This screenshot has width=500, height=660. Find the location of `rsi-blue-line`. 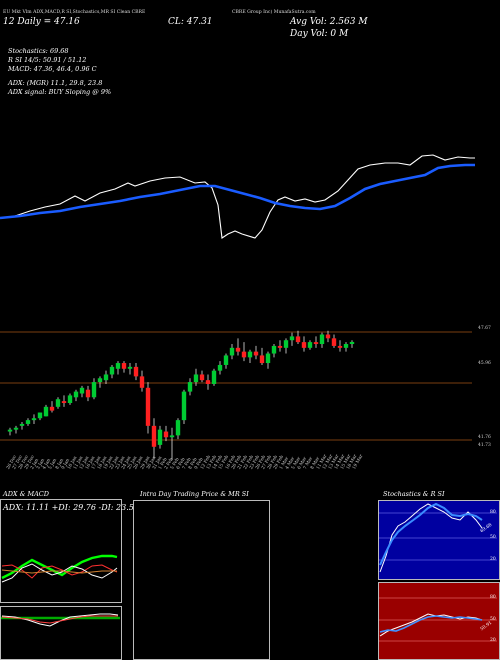

rsi-blue-line is located at coordinates (431, 624).